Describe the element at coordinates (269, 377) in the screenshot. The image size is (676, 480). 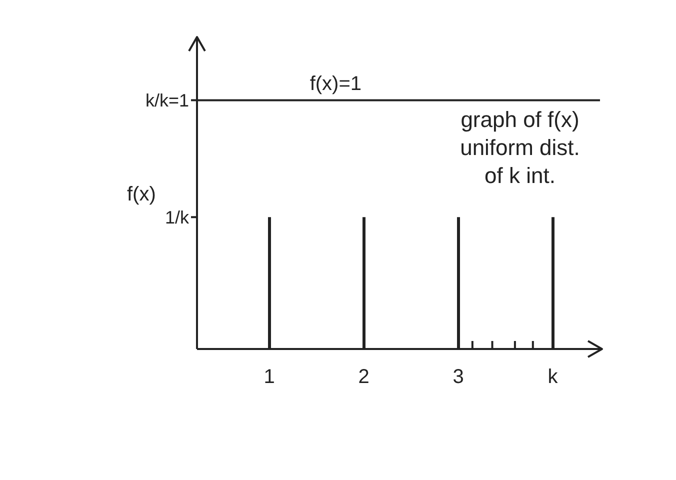
I see `x-tick-label: 1` at that location.